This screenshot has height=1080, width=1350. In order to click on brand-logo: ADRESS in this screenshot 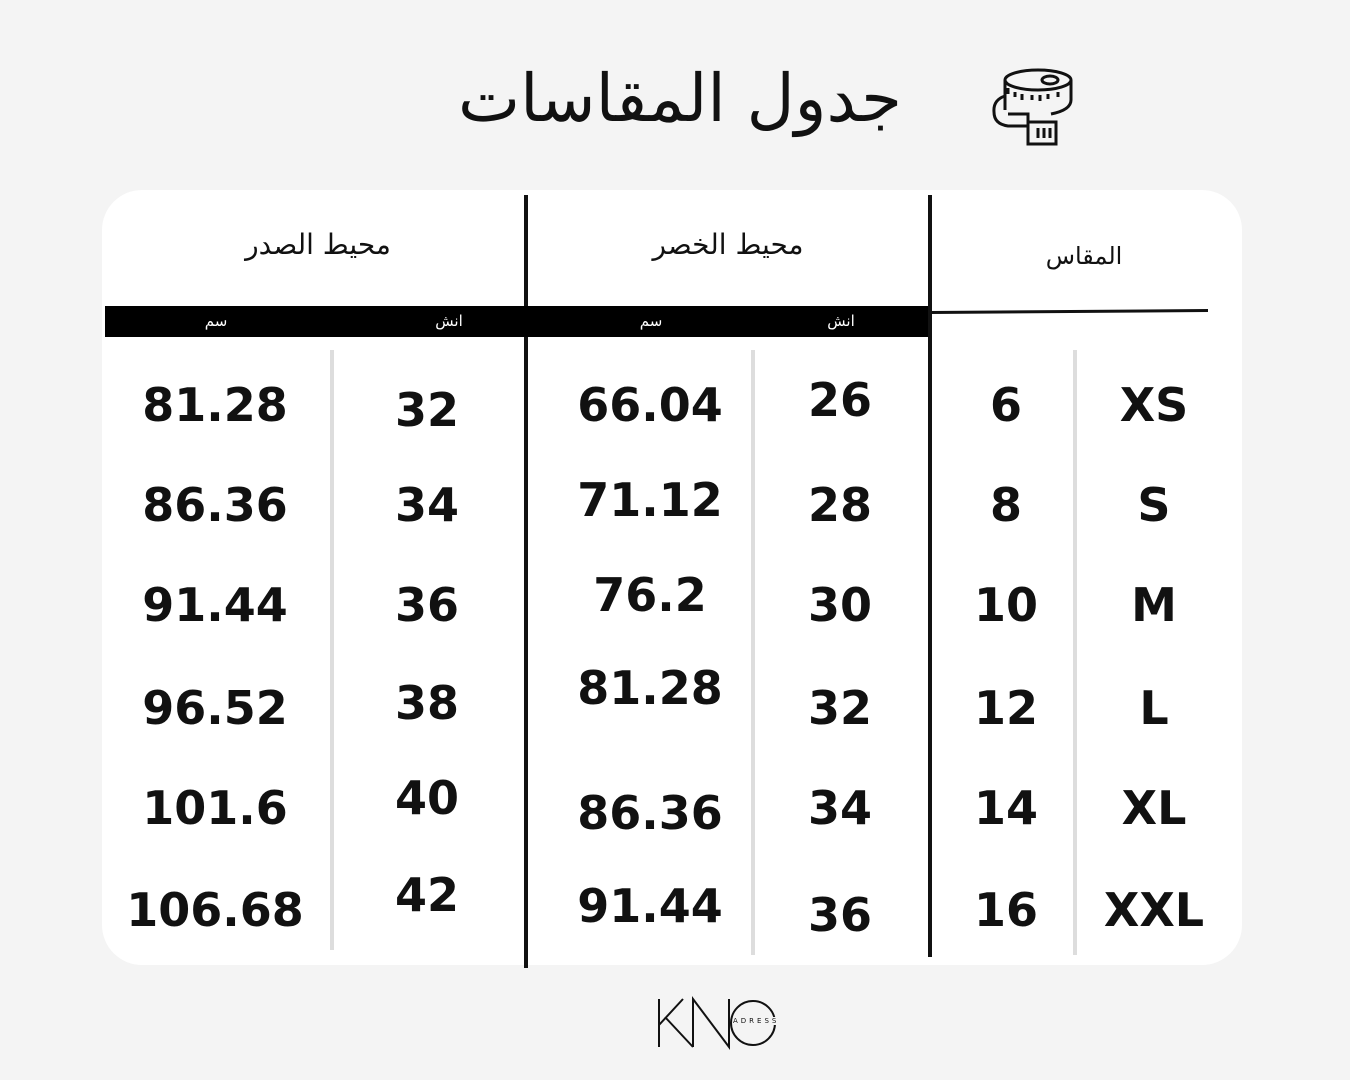, I will do `click(720, 1022)`.